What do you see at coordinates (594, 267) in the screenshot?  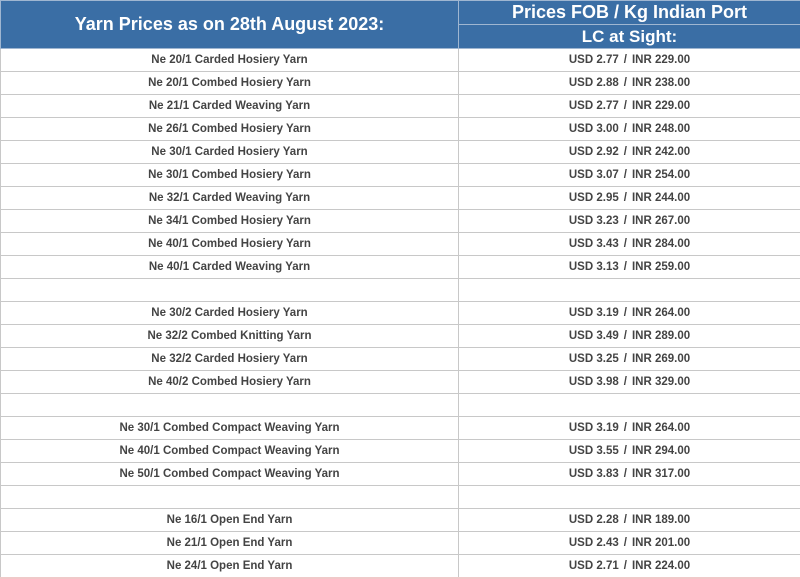 I see `usd-price: USD 3.13` at bounding box center [594, 267].